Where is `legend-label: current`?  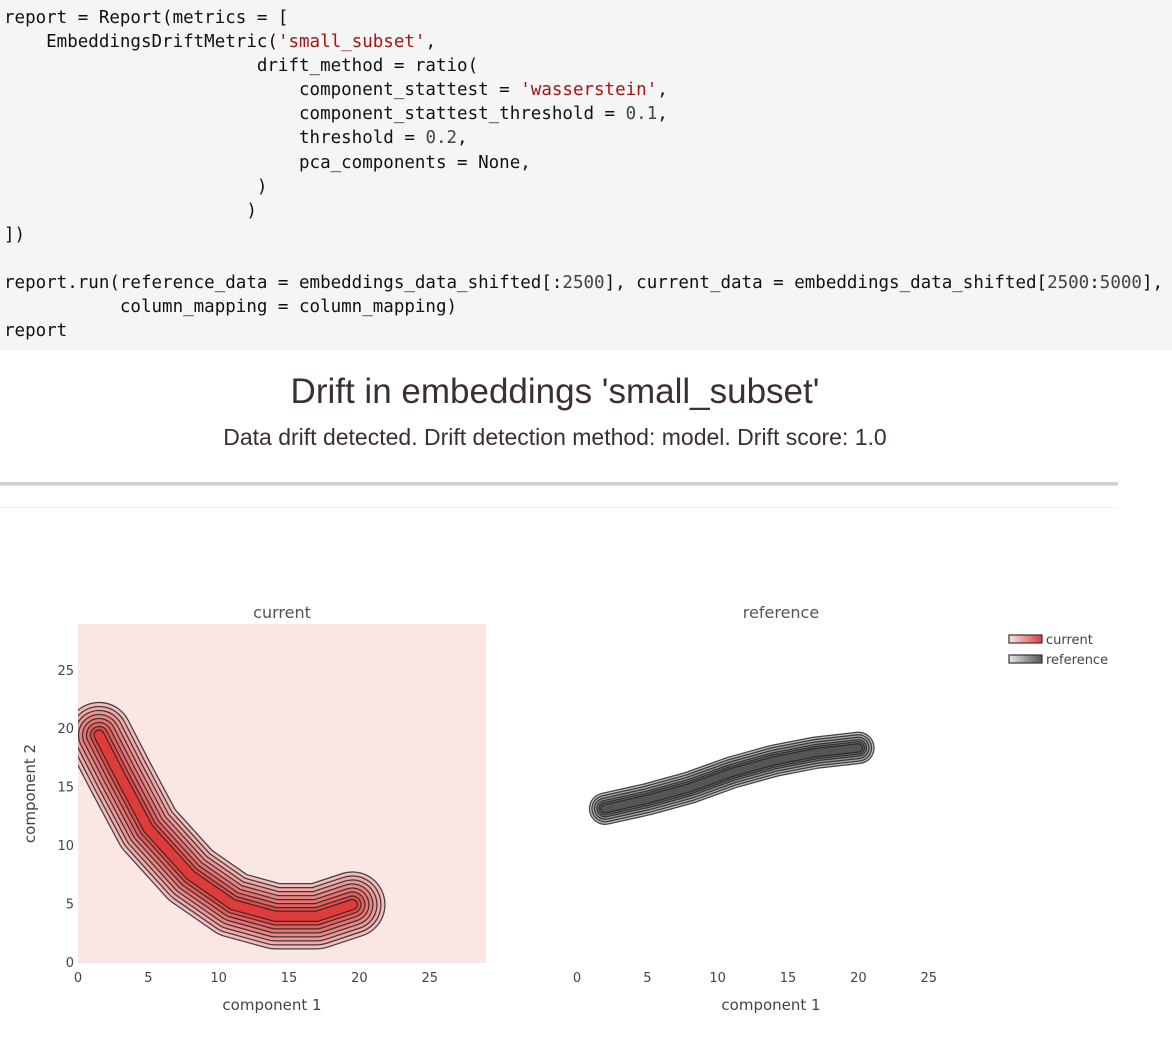
legend-label: current is located at coordinates (1069, 640).